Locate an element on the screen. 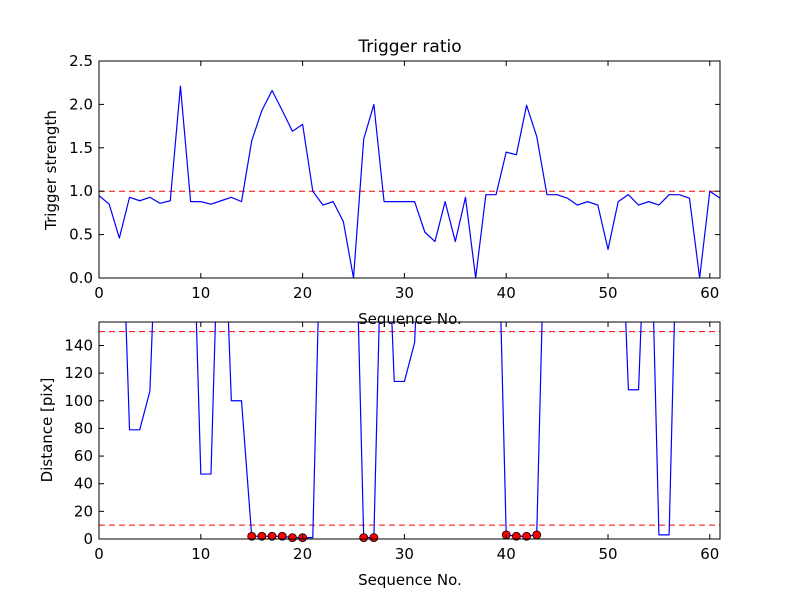 The image size is (800, 600). top-y-tick-label: 2.0 is located at coordinates (81, 104).